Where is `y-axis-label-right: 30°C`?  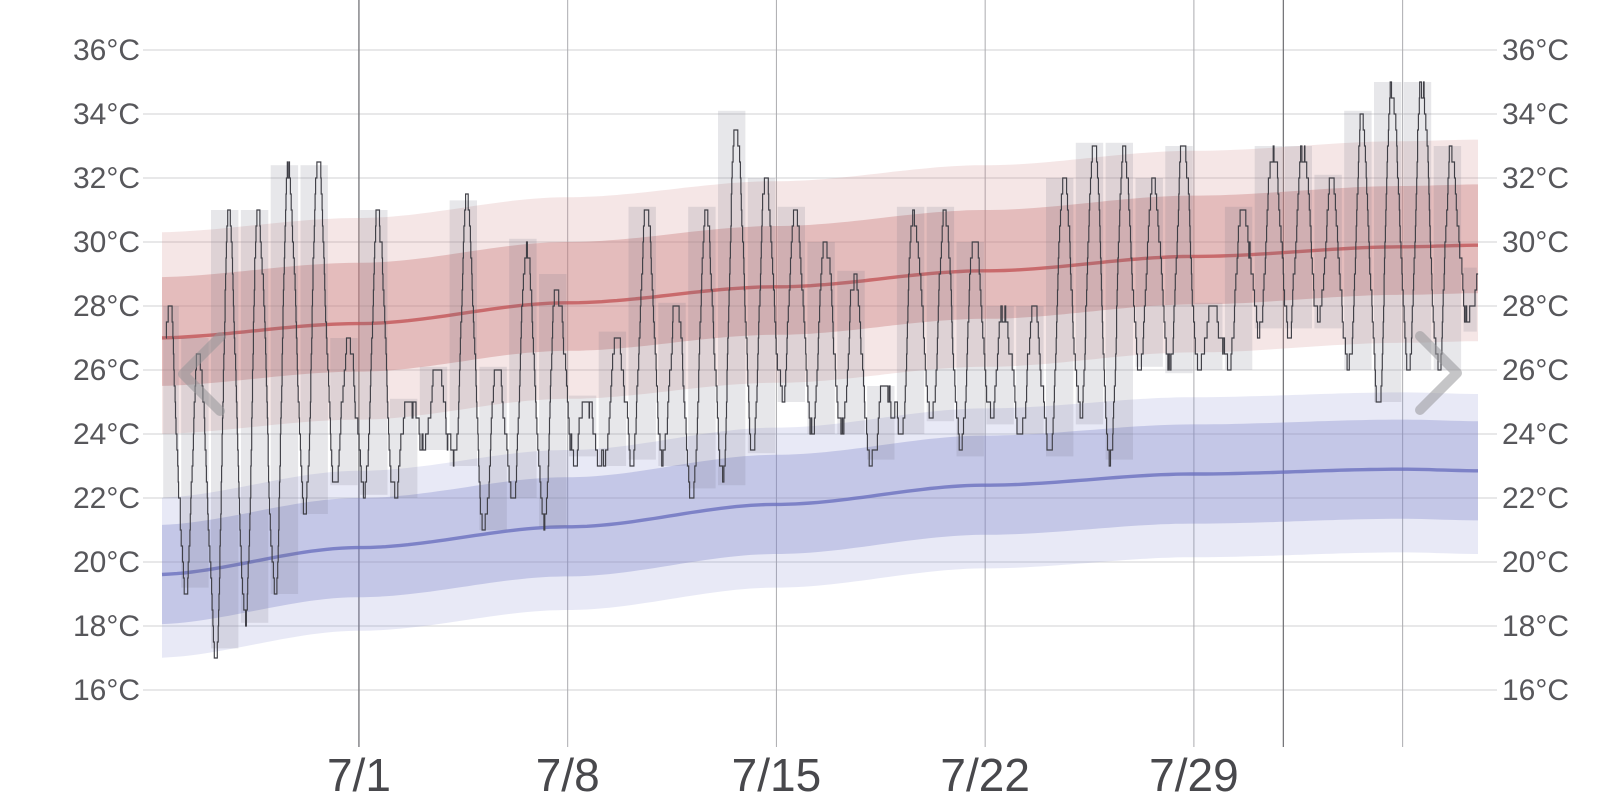
y-axis-label-right: 30°C is located at coordinates (1535, 242).